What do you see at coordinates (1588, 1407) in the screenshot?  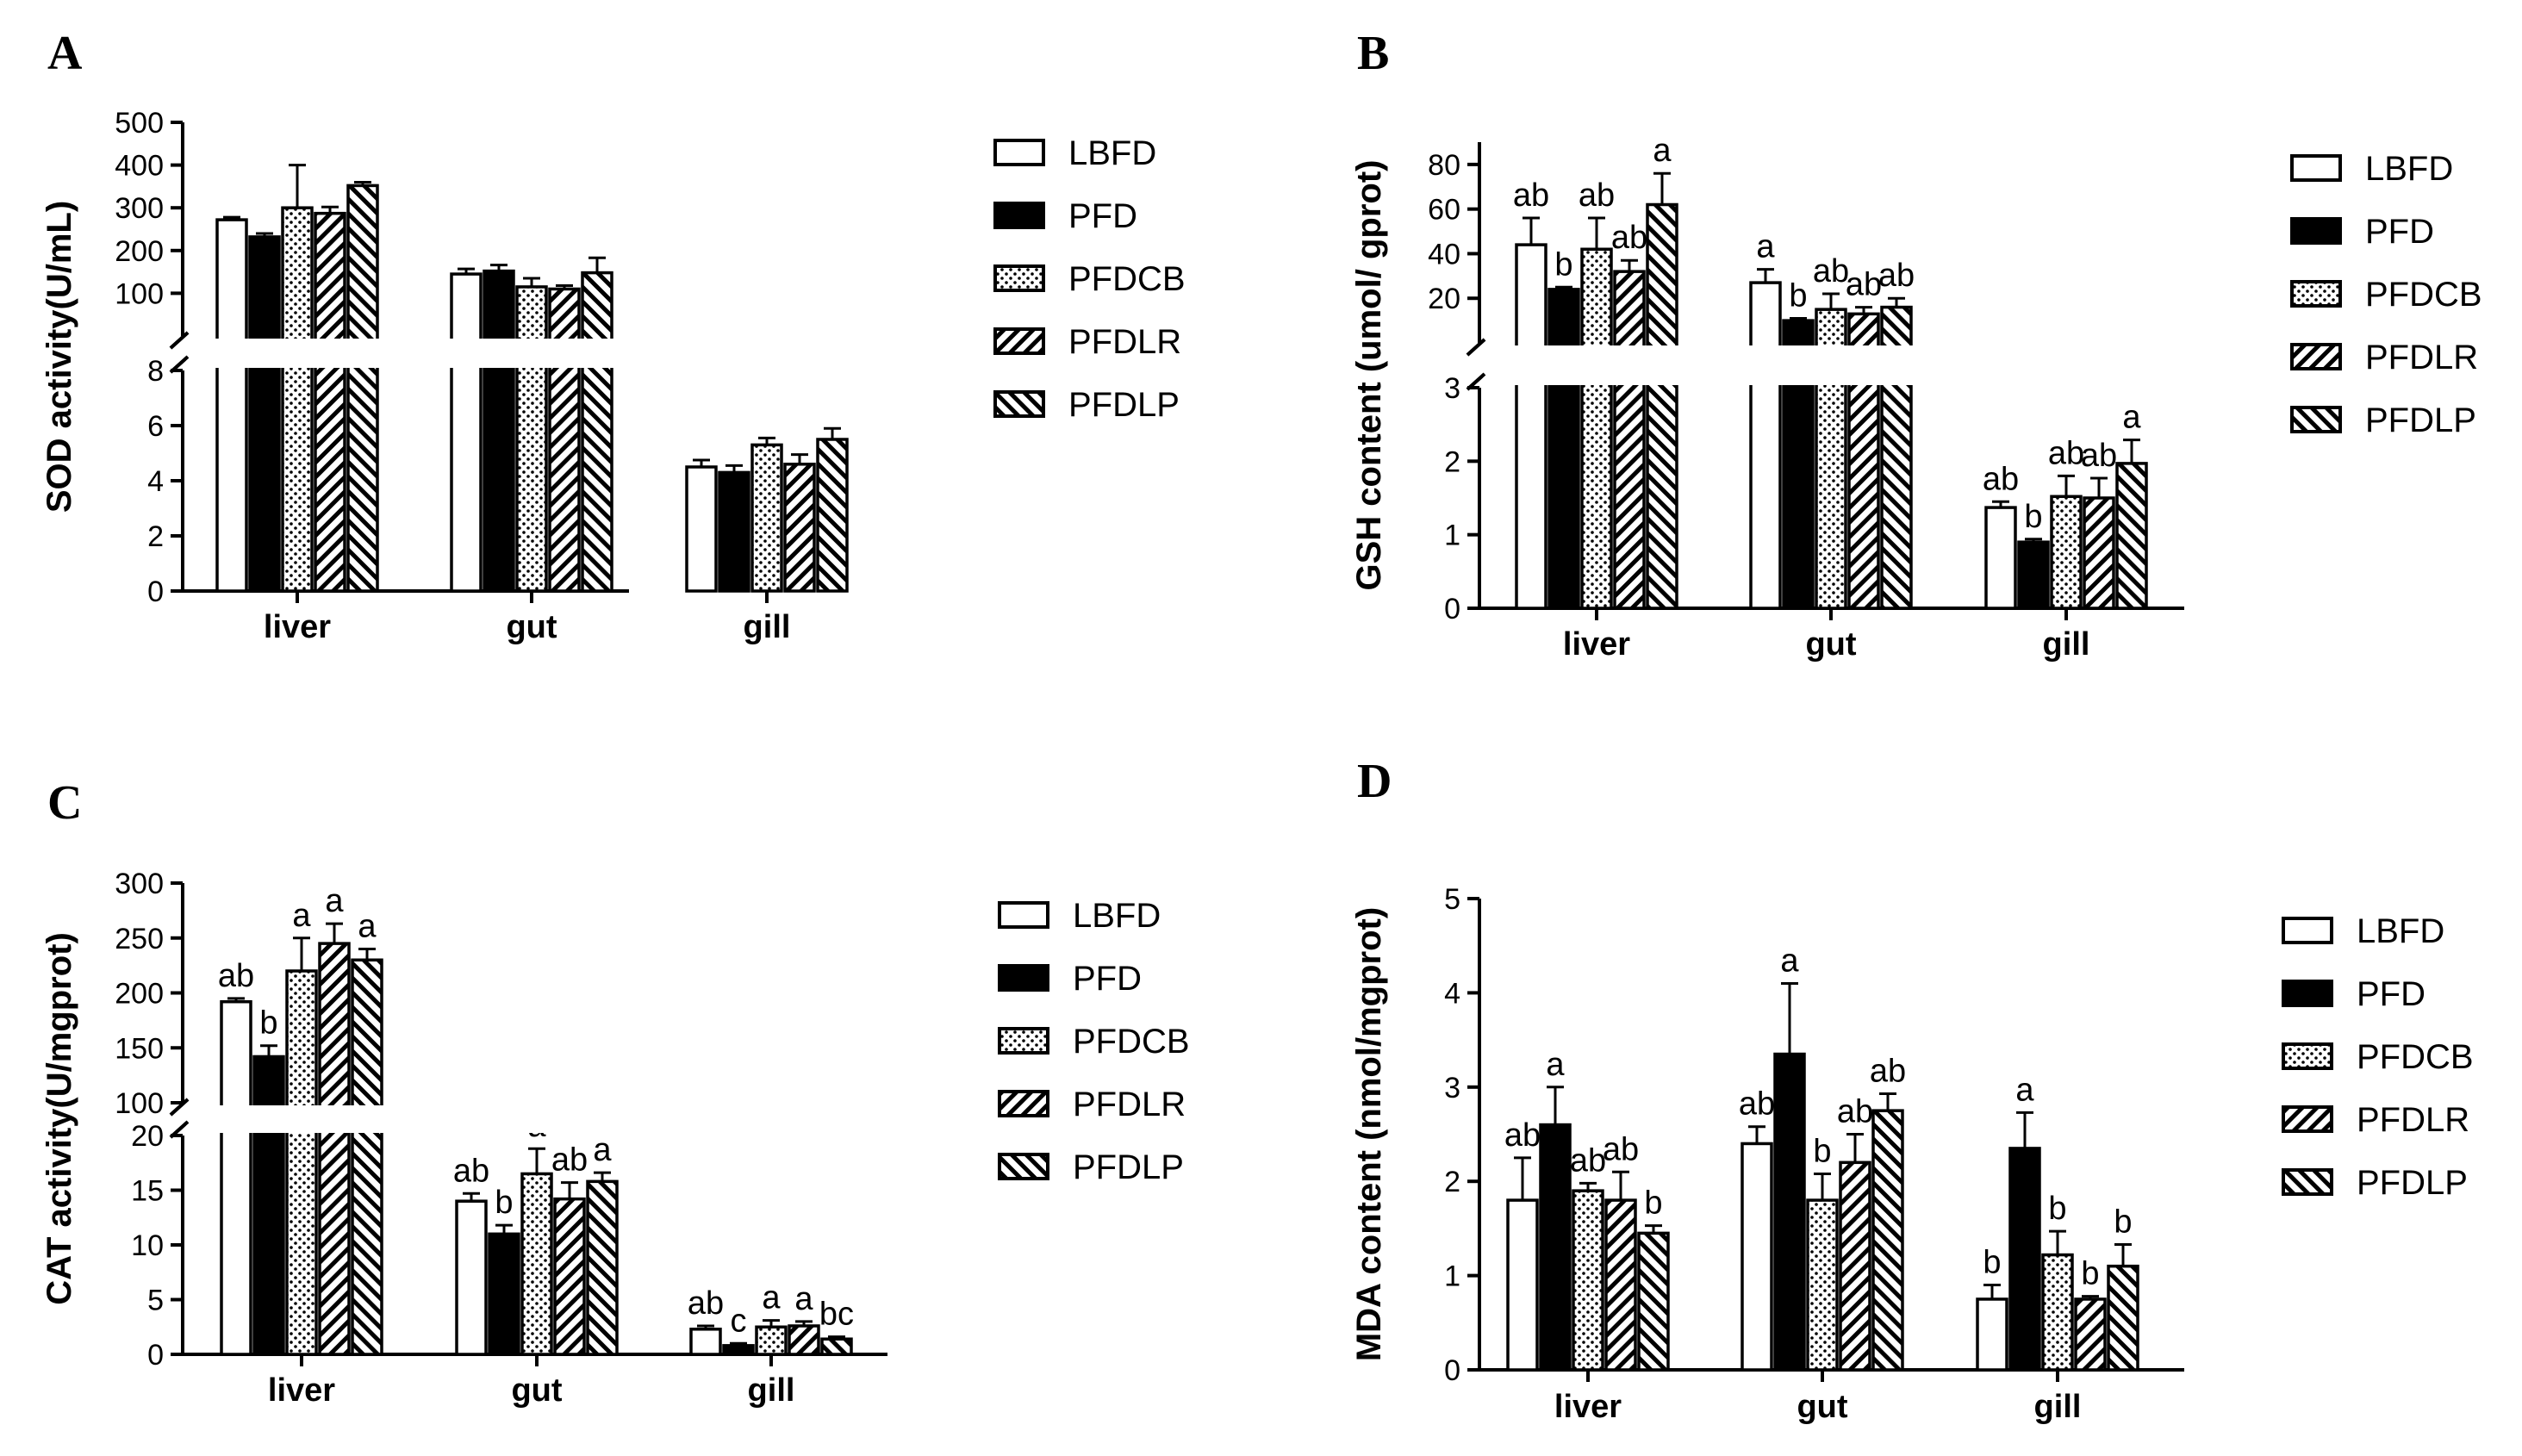 I see `x-tick-label: liver` at bounding box center [1588, 1407].